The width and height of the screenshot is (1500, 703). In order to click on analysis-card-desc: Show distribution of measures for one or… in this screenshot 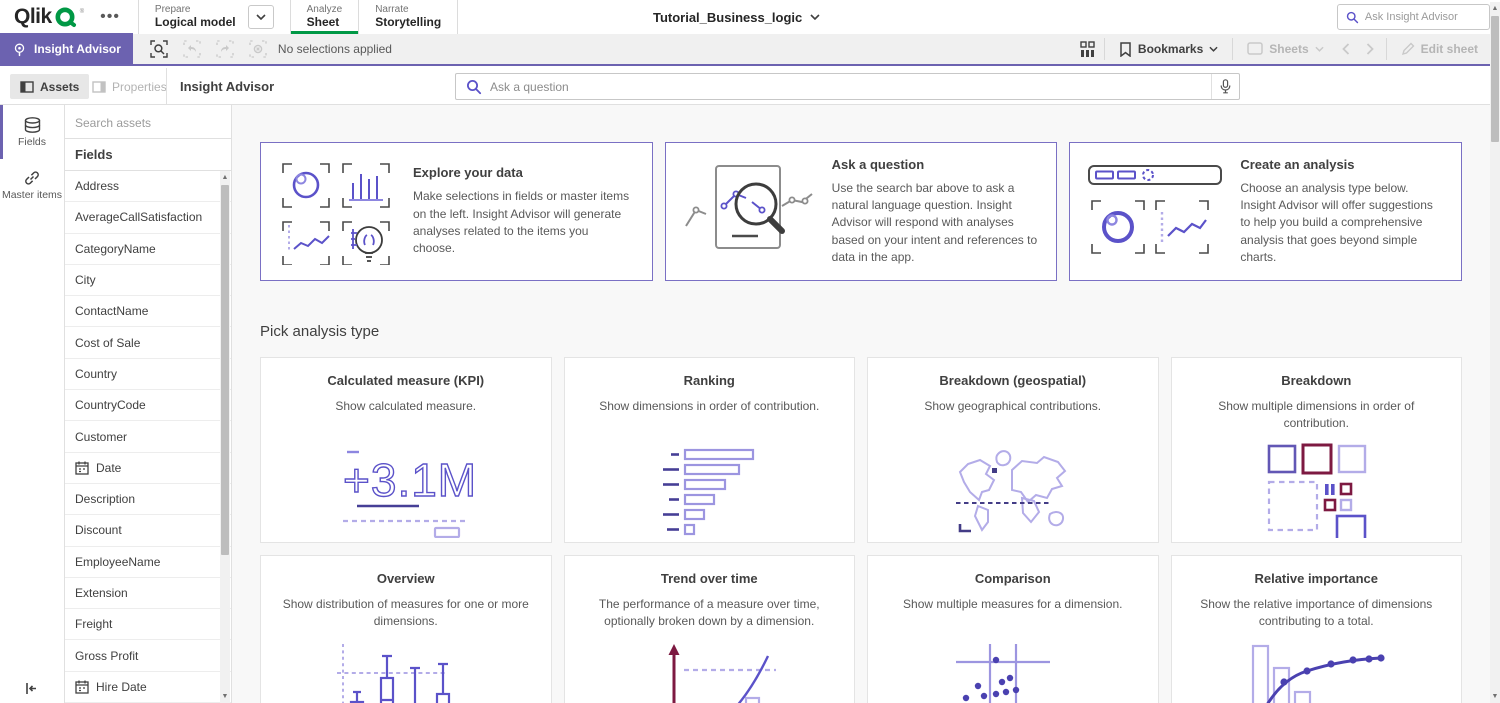, I will do `click(405, 612)`.